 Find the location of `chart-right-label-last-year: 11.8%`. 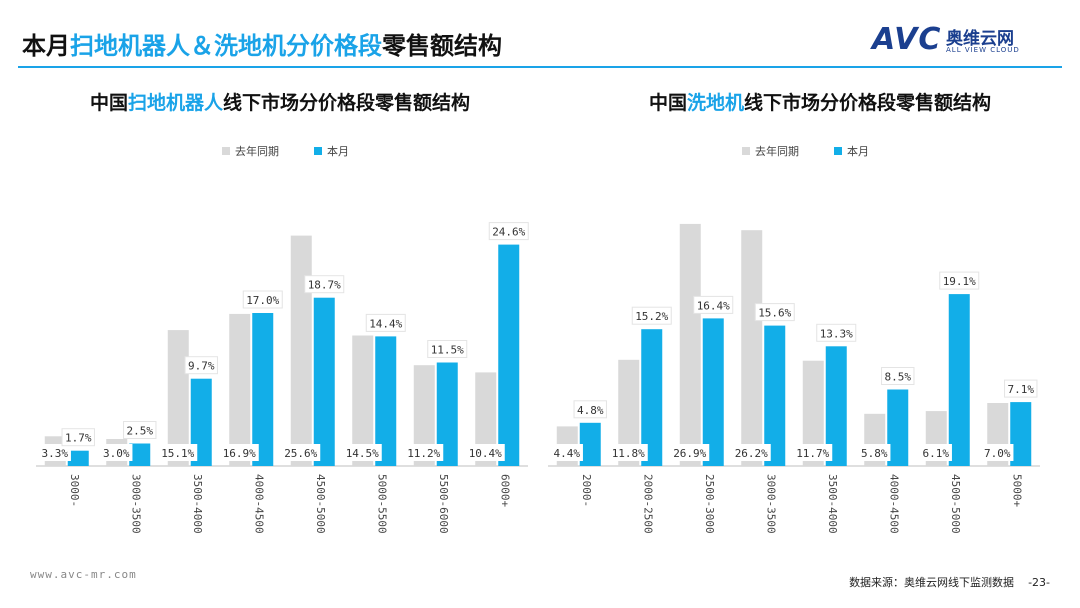

chart-right-label-last-year: 11.8% is located at coordinates (628, 453).